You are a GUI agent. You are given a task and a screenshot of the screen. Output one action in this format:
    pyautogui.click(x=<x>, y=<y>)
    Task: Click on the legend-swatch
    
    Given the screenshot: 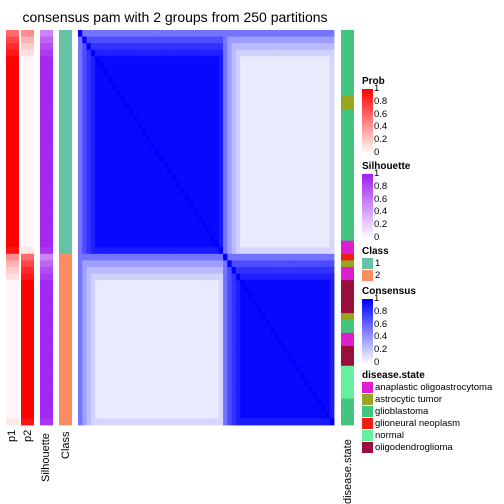 What is the action you would take?
    pyautogui.click(x=367, y=387)
    